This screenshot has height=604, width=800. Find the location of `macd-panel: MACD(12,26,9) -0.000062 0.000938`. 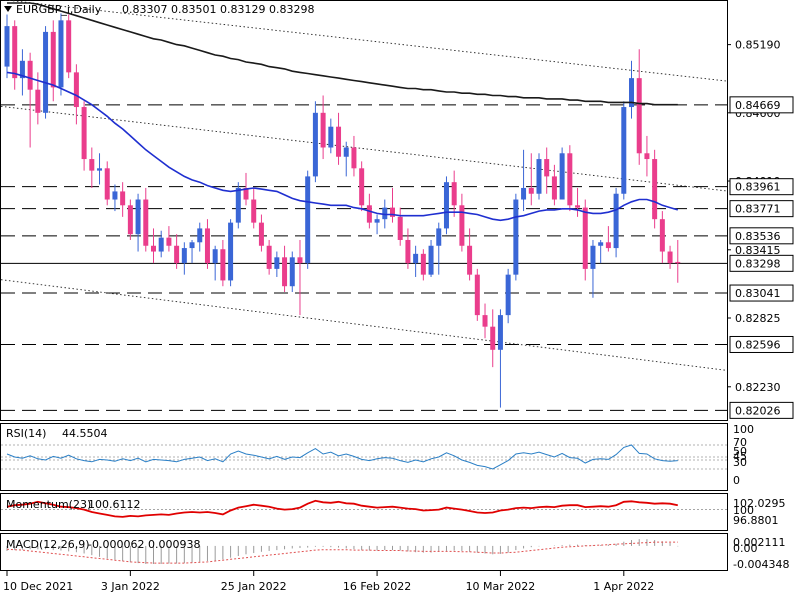

macd-panel: MACD(12,26,9) -0.000062 0.000938 is located at coordinates (364, 552).